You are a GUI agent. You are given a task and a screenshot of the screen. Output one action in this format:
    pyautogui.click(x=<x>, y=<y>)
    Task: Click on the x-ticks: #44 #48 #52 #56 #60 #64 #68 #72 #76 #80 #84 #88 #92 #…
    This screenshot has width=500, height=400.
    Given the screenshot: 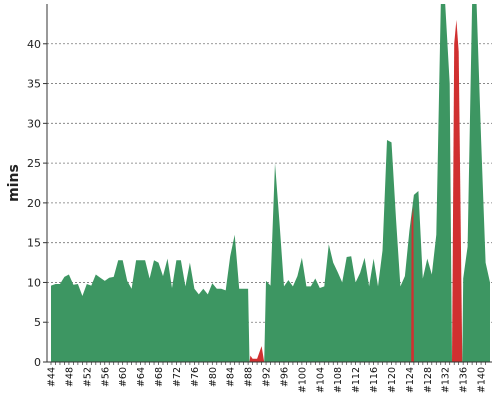 What is the action you would take?
    pyautogui.click(x=267, y=377)
    